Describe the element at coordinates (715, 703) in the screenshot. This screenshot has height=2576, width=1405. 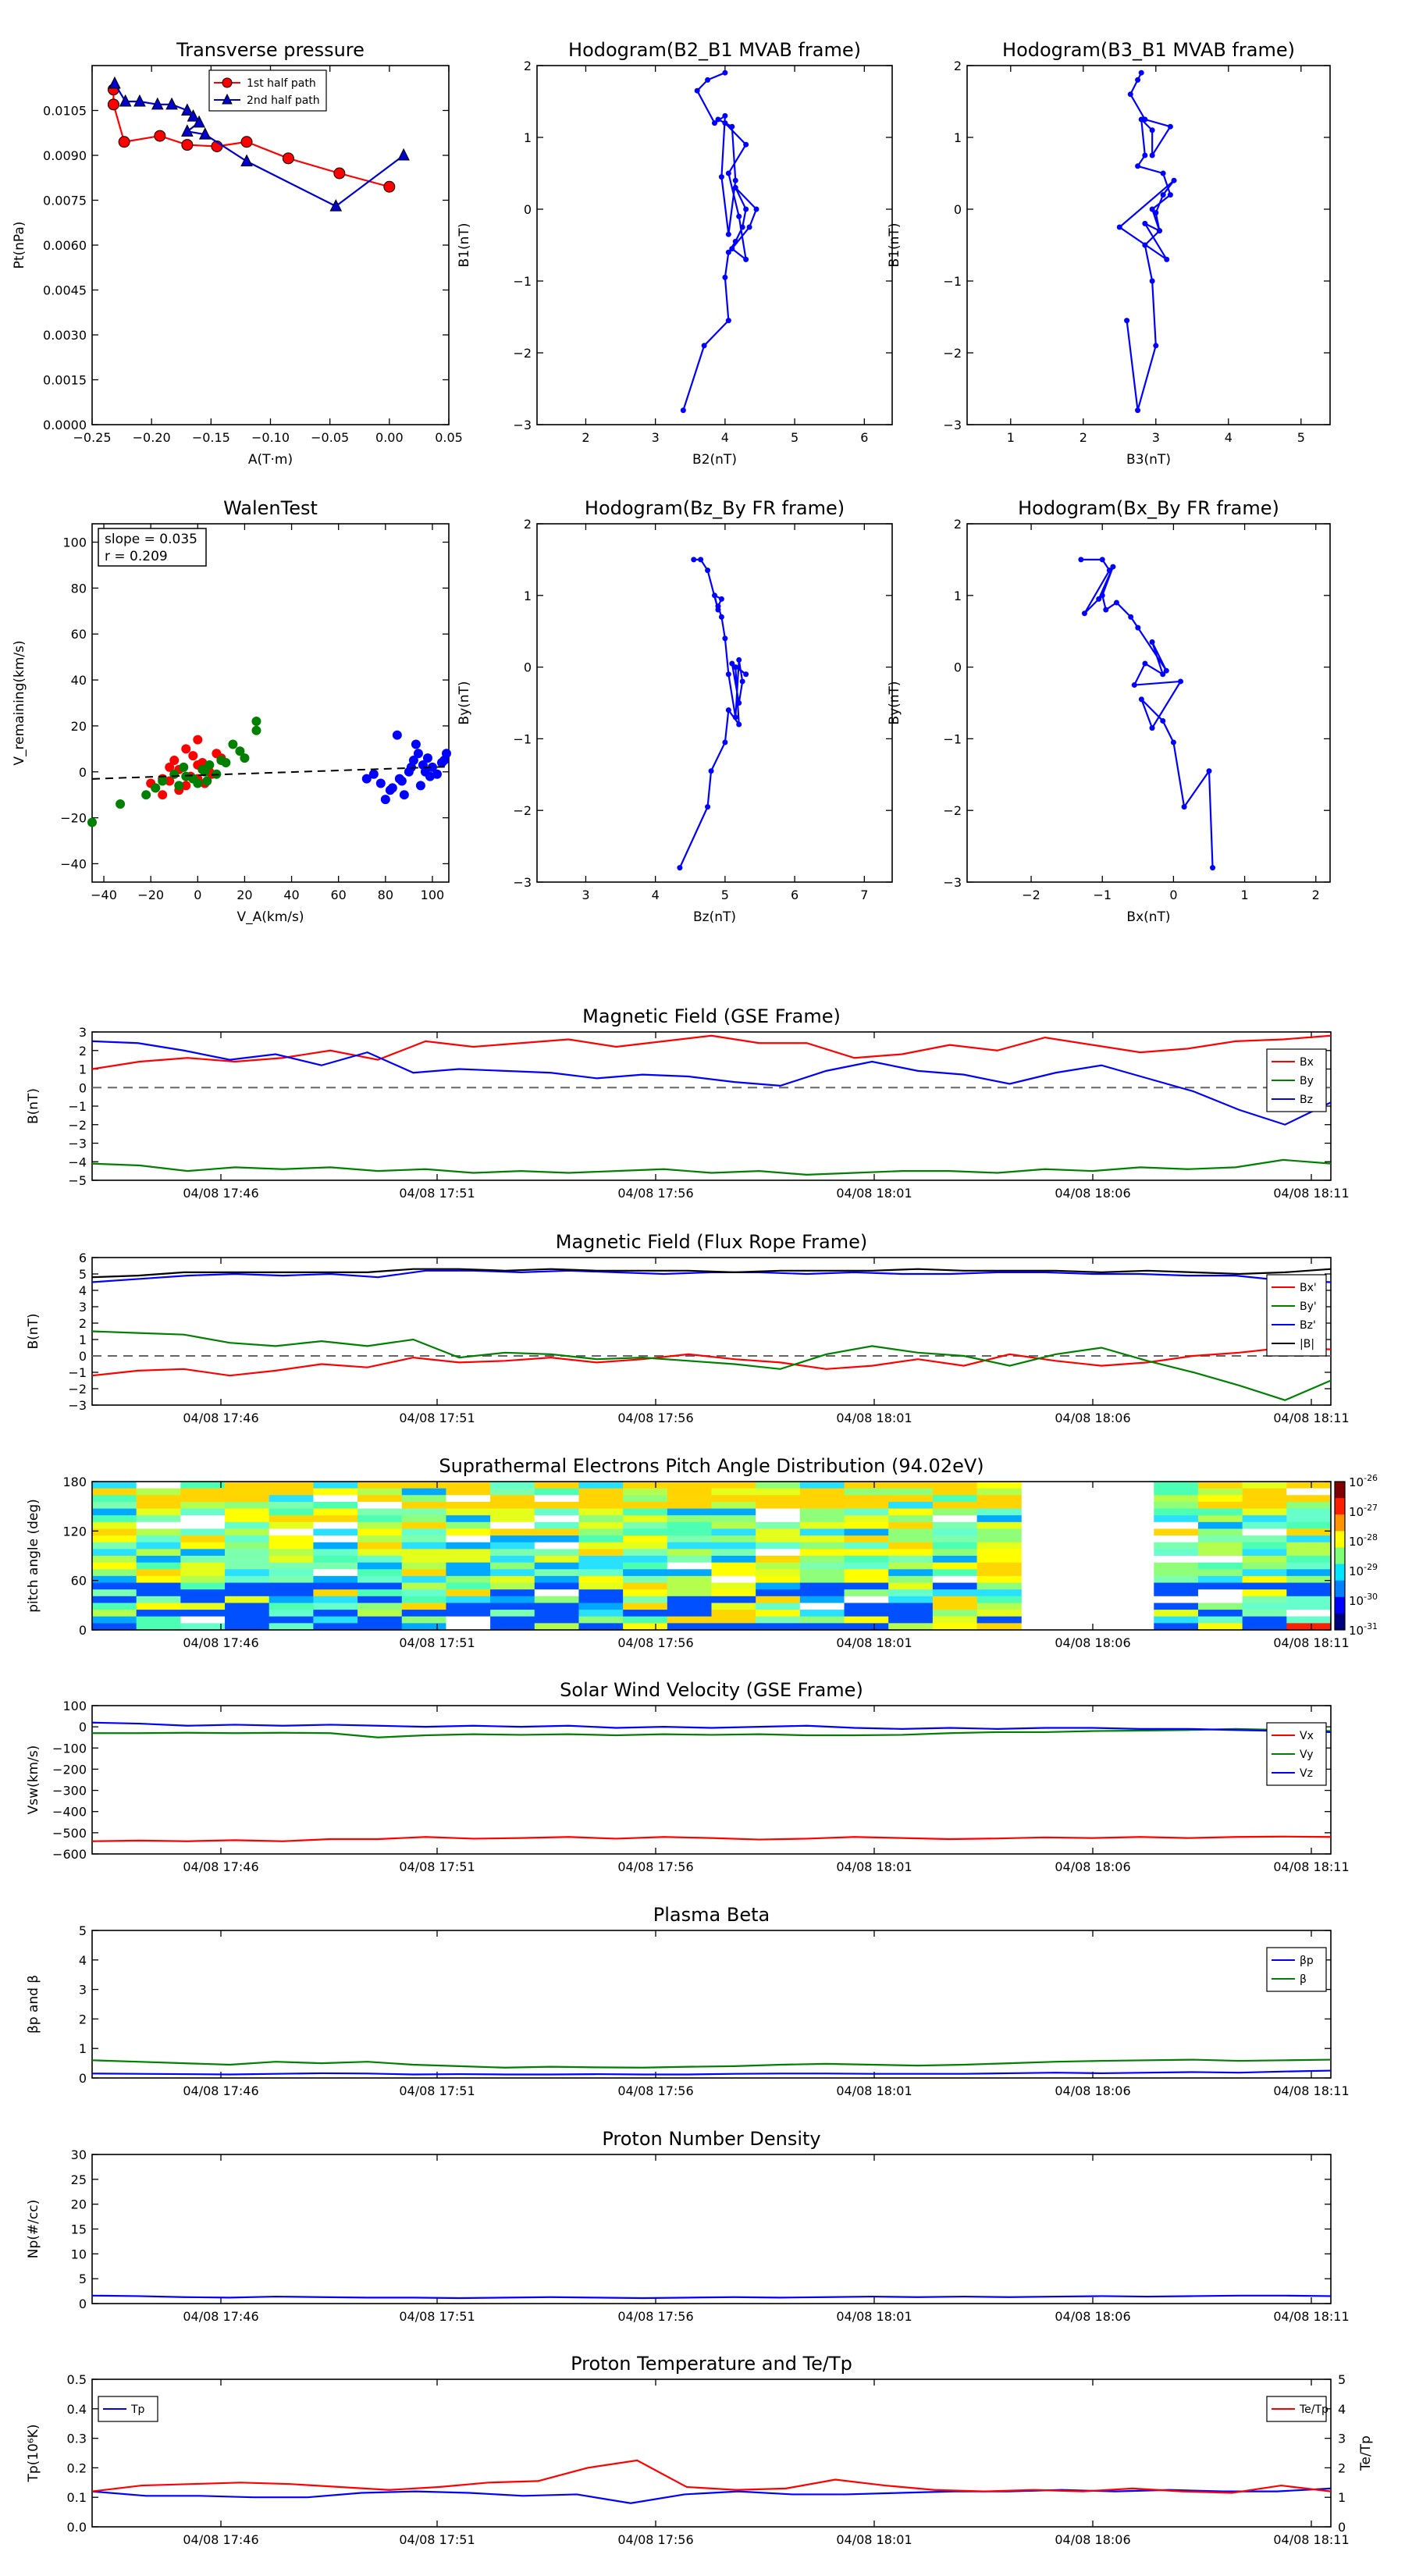
I see `h3-plot-frame` at that location.